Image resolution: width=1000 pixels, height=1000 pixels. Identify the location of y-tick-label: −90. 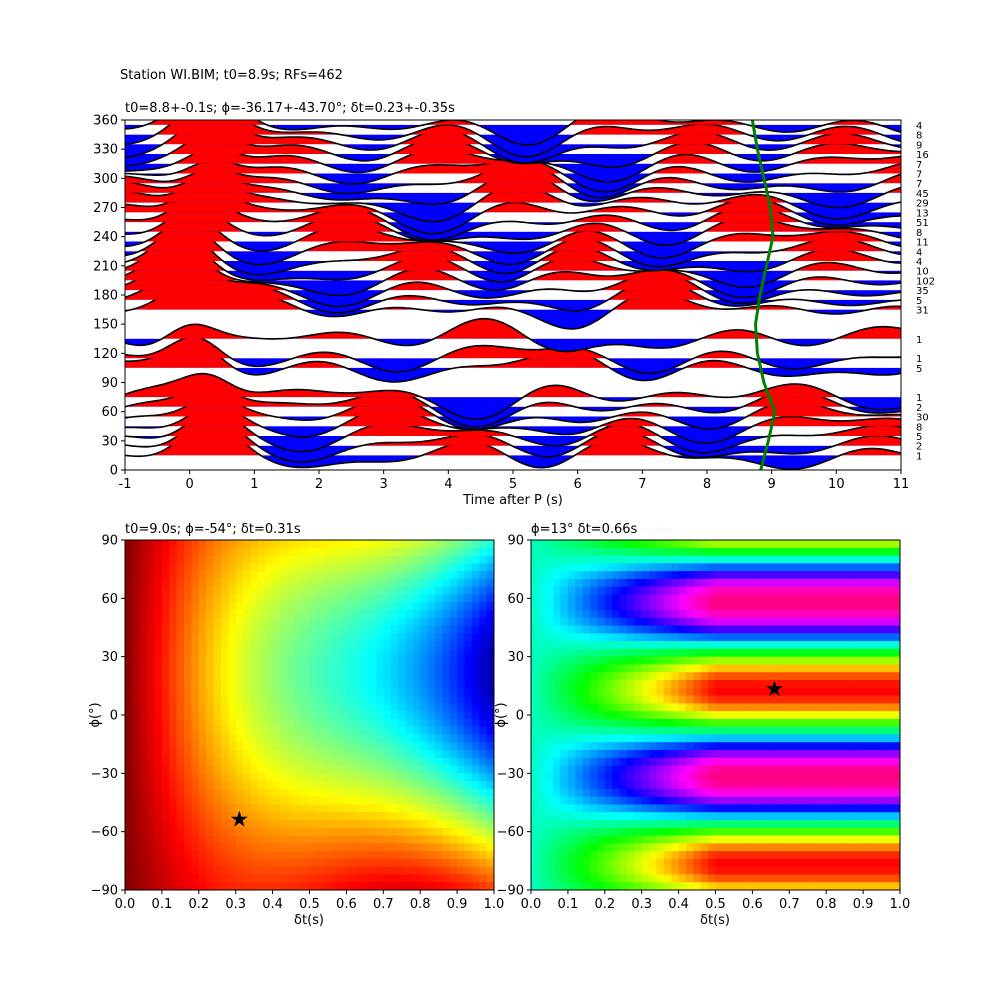
(510, 891).